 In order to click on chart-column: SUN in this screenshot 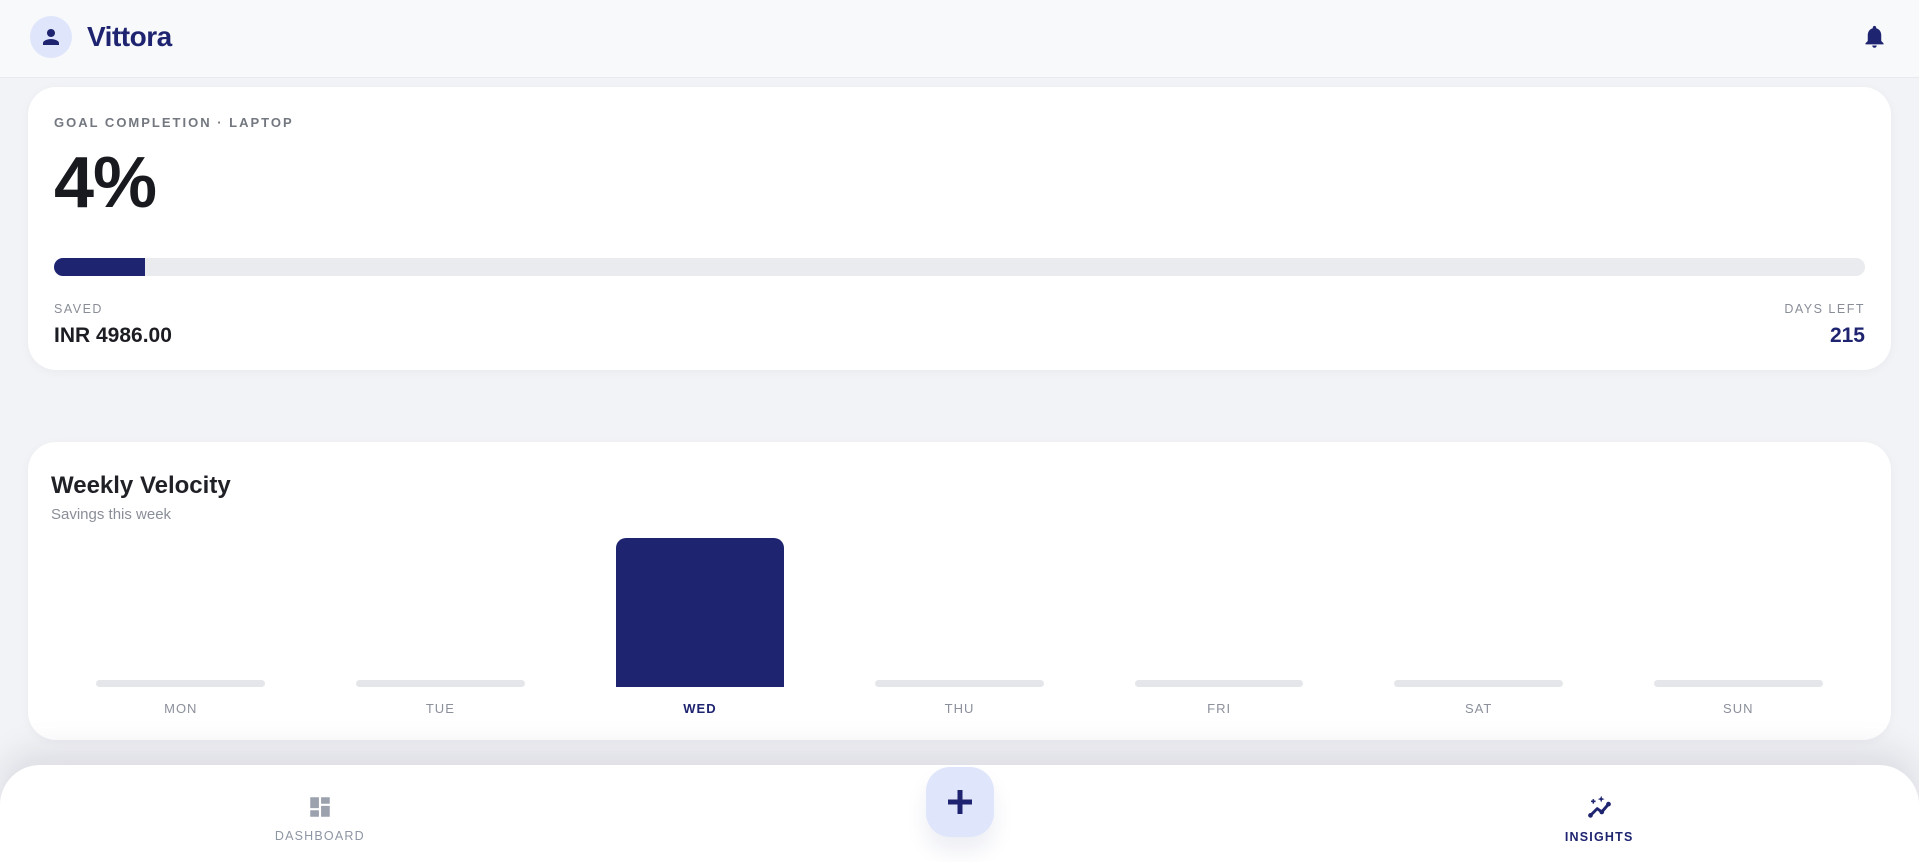, I will do `click(1738, 626)`.